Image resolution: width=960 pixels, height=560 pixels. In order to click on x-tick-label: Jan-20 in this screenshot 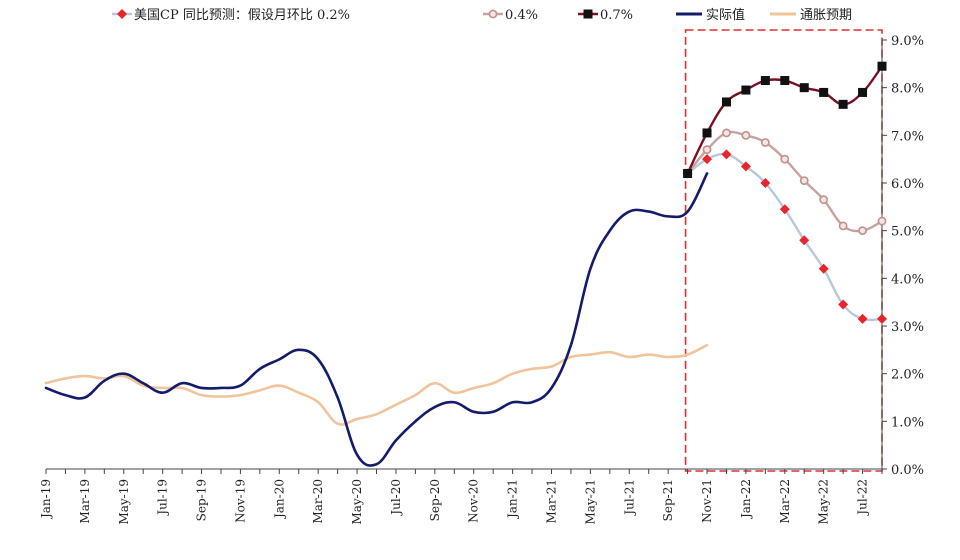, I will do `click(279, 499)`.